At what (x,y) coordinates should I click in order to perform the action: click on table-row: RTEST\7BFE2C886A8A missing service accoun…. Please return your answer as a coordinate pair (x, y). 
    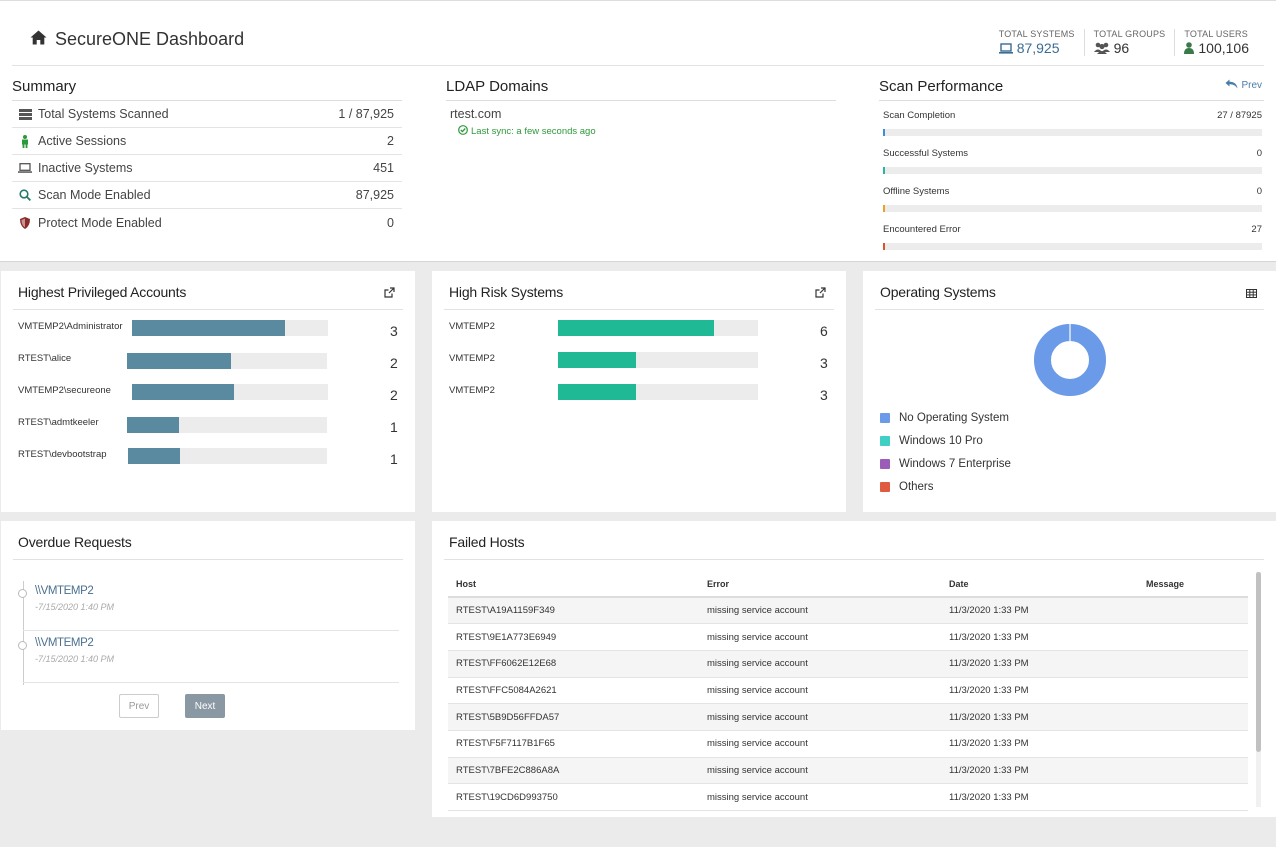
    Looking at the image, I should click on (848, 771).